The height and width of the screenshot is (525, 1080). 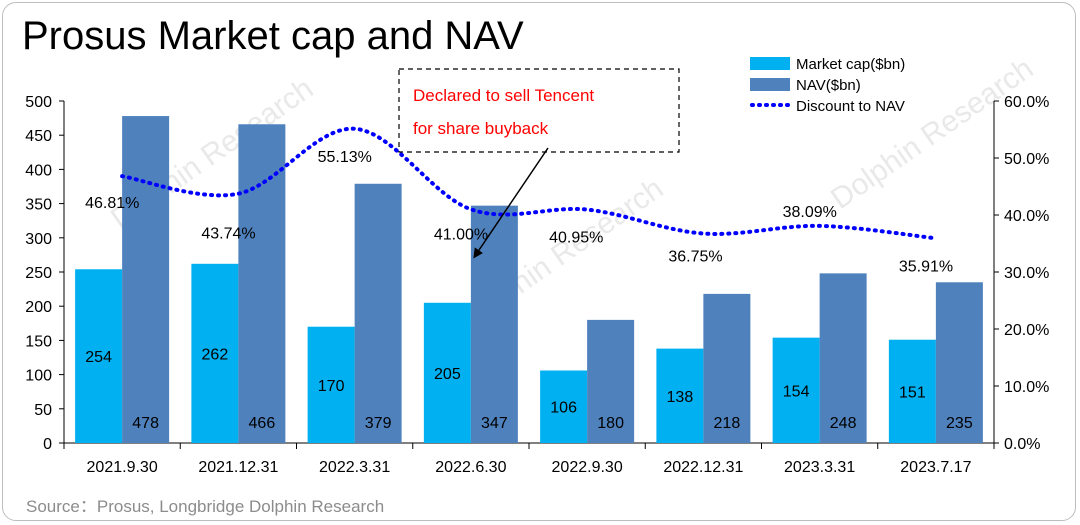 I want to click on left-tick-label: 100, so click(x=38, y=376).